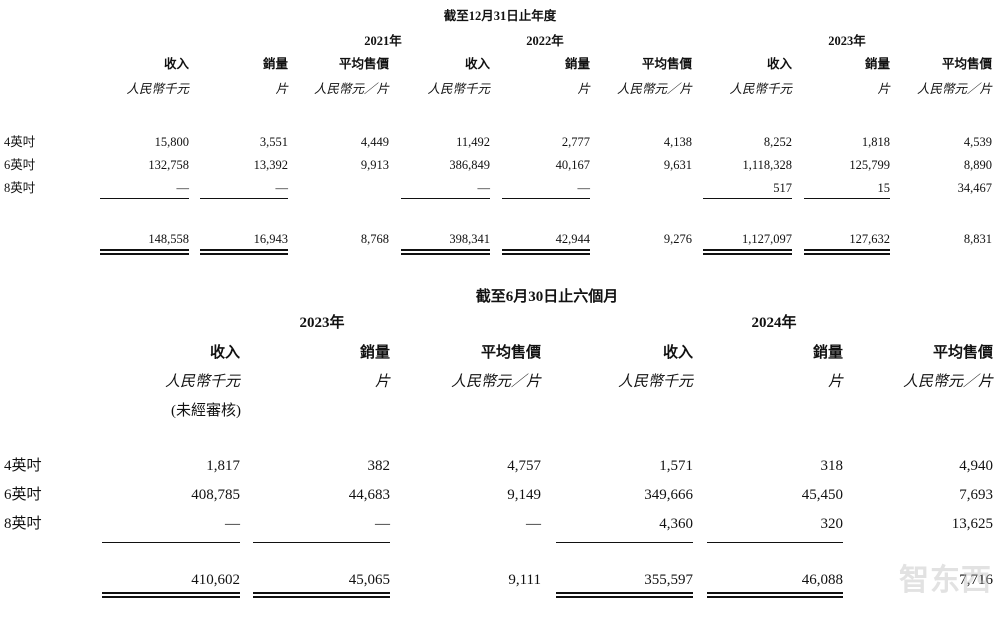 Image resolution: width=1000 pixels, height=617 pixels. Describe the element at coordinates (369, 495) in the screenshot. I see `table-cell: 44,683` at that location.